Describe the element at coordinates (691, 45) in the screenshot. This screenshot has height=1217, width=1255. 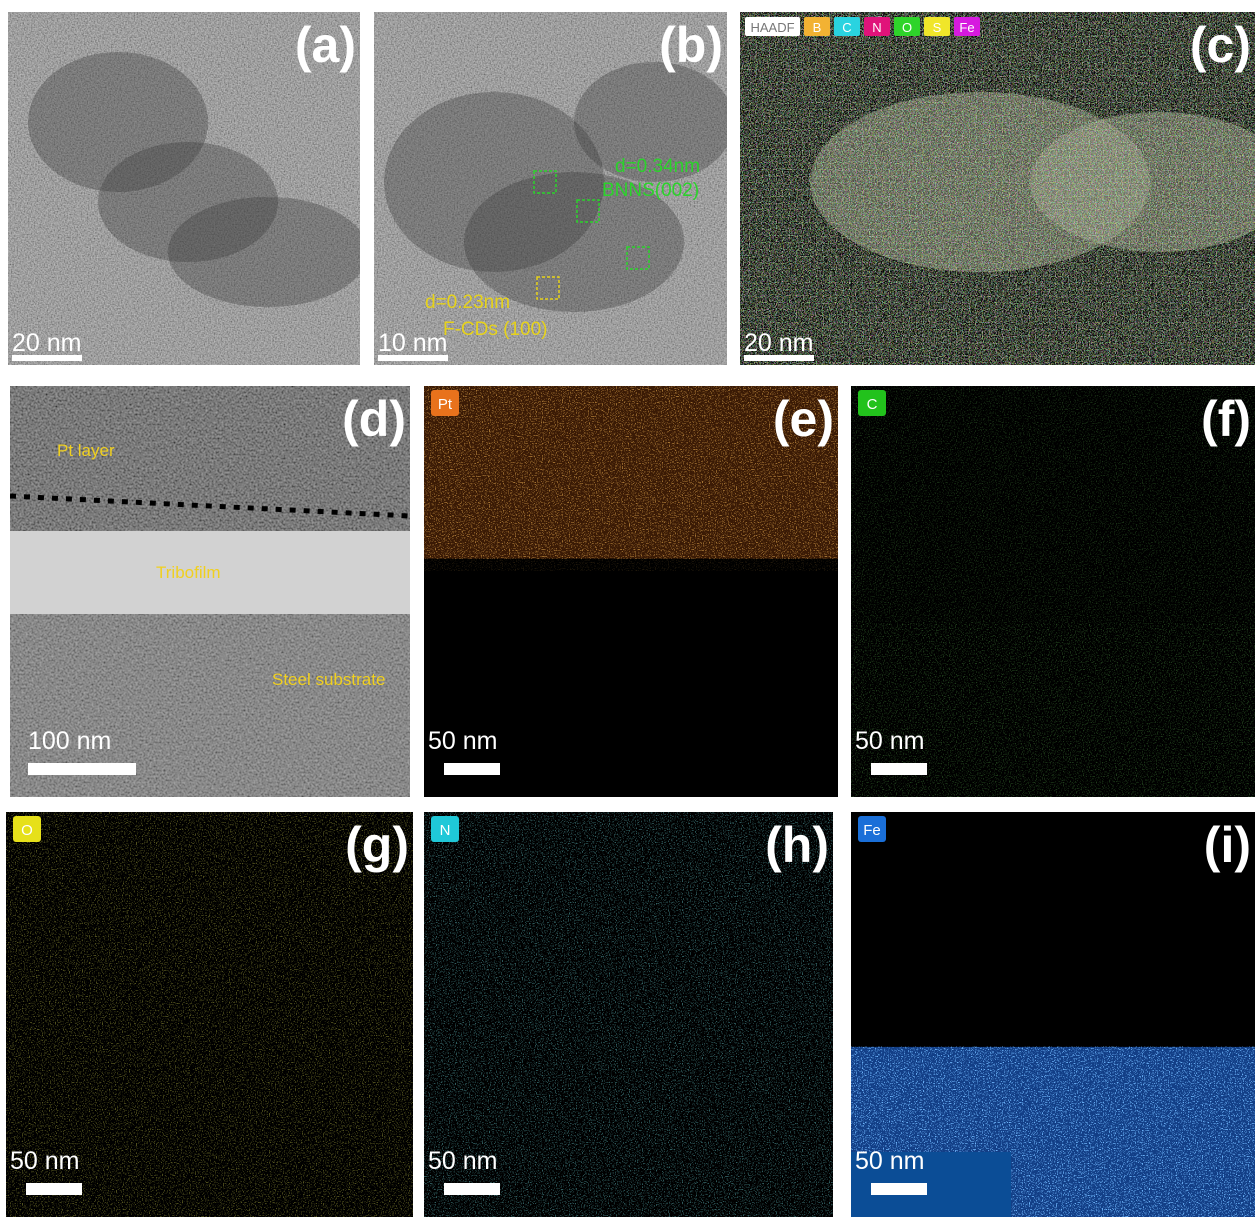
I see `panel-label: (b)` at that location.